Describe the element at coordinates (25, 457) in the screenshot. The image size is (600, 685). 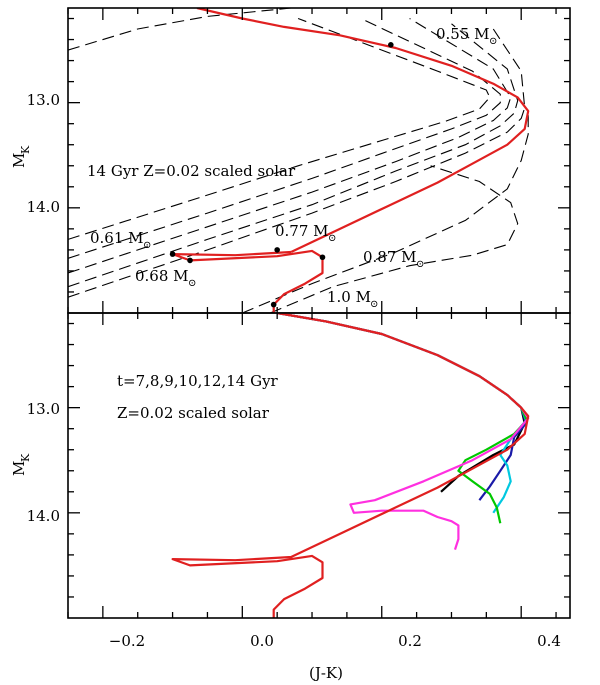
I see `bottom-y-axis-label-sub: K` at that location.